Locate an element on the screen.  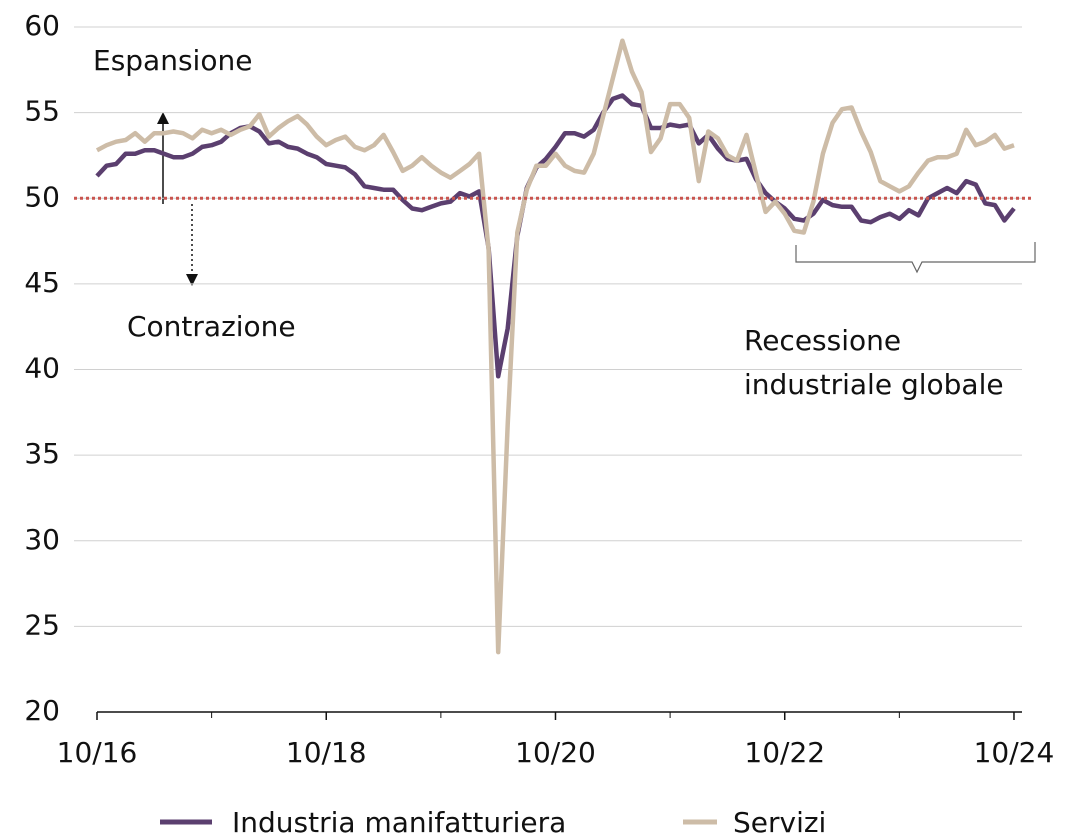
x-tick-label: 10/22 is located at coordinates (784, 752).